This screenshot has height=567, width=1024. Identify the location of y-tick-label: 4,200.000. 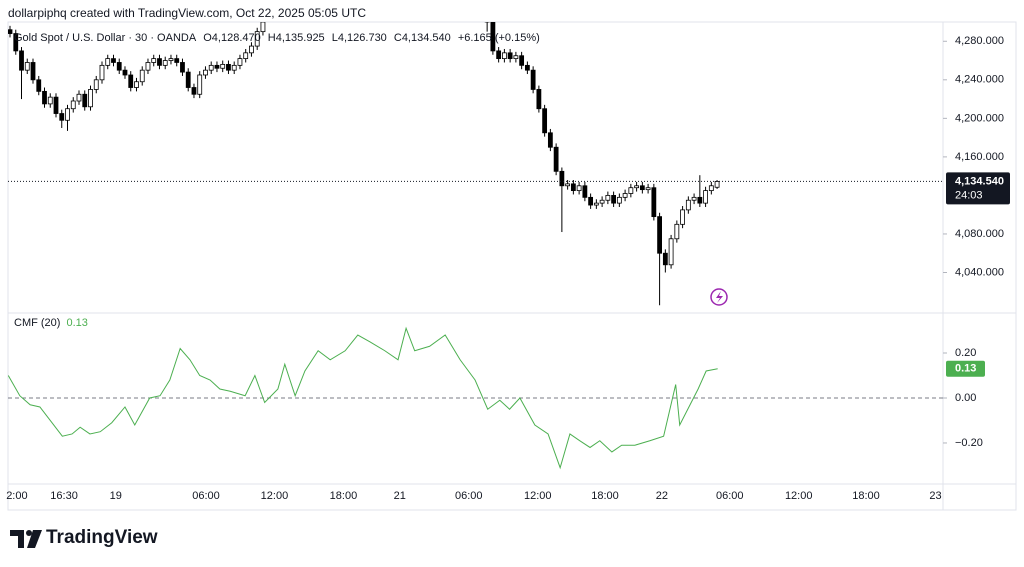
(979, 118).